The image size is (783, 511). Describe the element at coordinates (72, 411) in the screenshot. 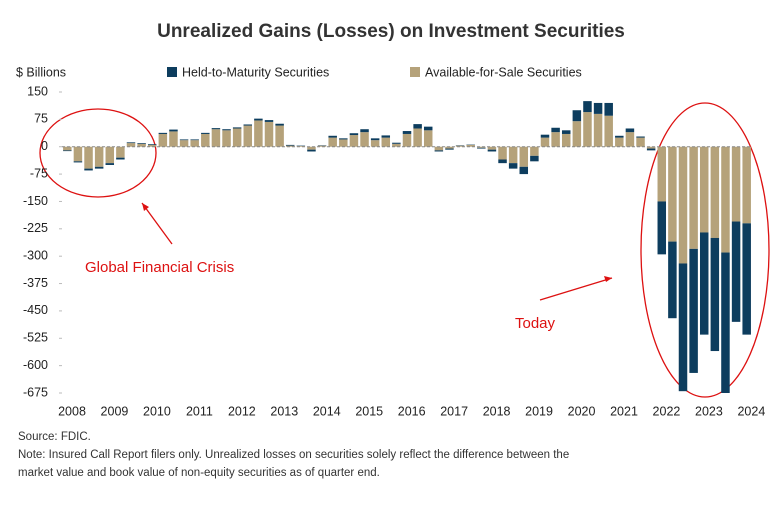

I see `x-tick-label: 2008` at that location.